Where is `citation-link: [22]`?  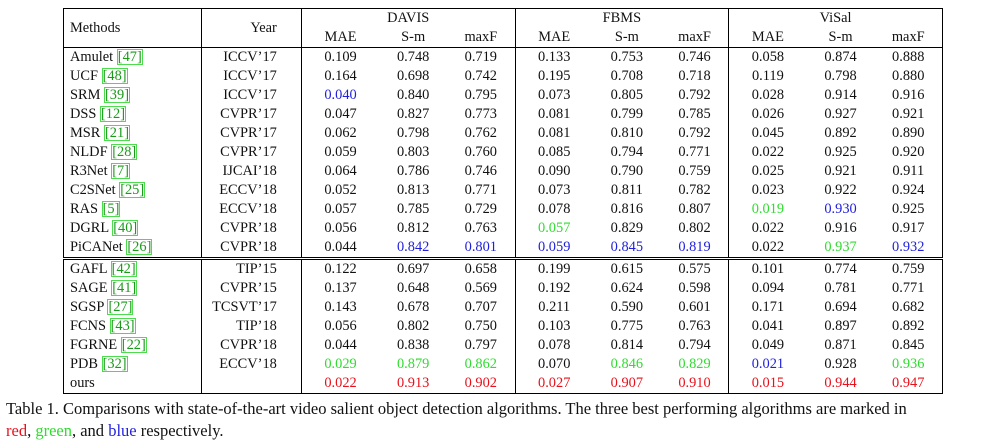 citation-link: [22] is located at coordinates (133, 345).